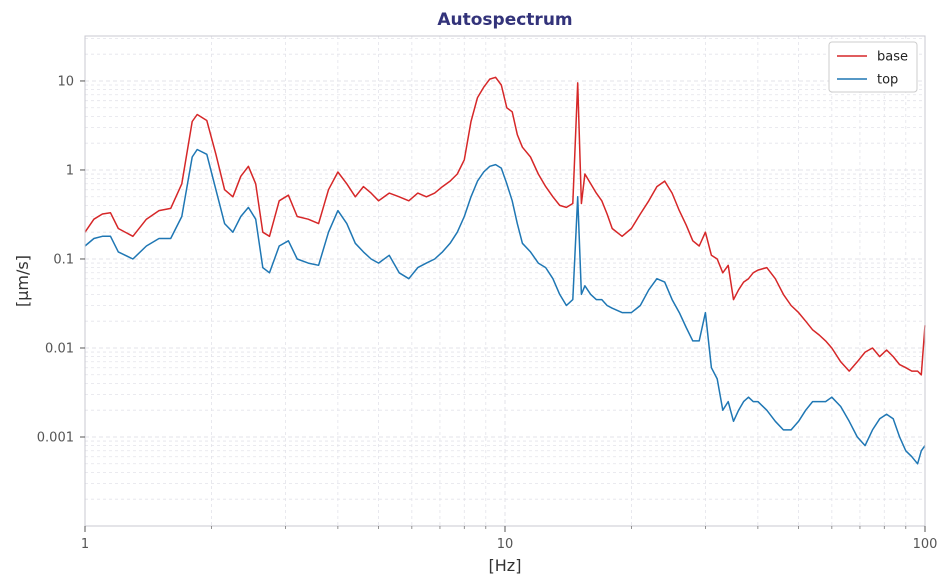 The height and width of the screenshot is (587, 949). Describe the element at coordinates (65, 81) in the screenshot. I see `y-tick-label: 10` at that location.